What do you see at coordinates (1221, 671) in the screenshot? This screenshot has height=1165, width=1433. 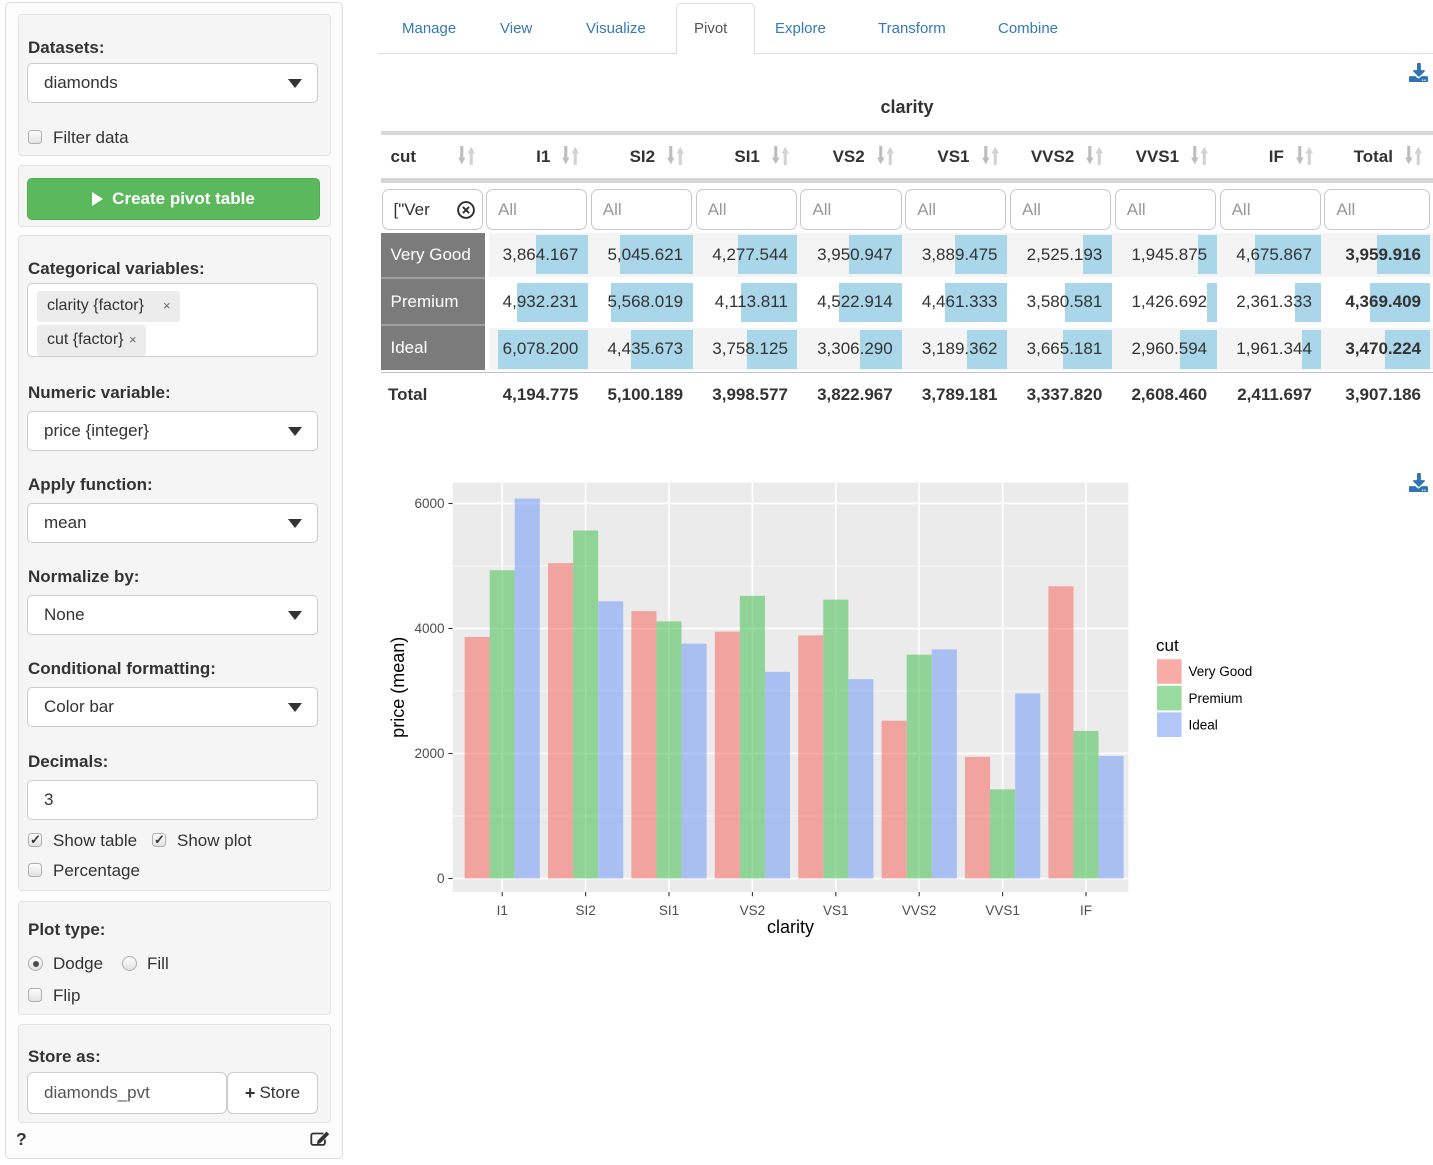 I see `svg-text: Very Good` at bounding box center [1221, 671].